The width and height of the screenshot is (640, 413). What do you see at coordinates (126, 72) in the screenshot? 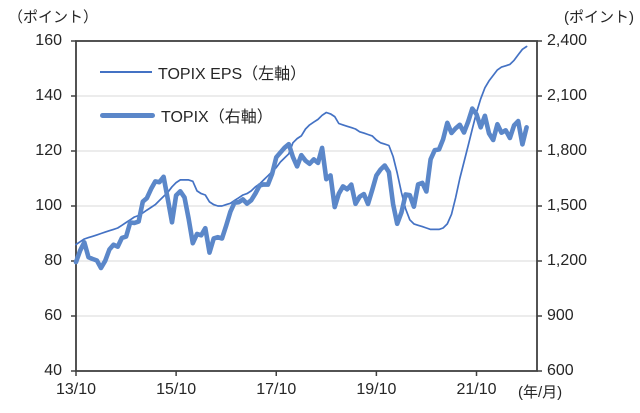
I see `eps-line-swatch` at bounding box center [126, 72].